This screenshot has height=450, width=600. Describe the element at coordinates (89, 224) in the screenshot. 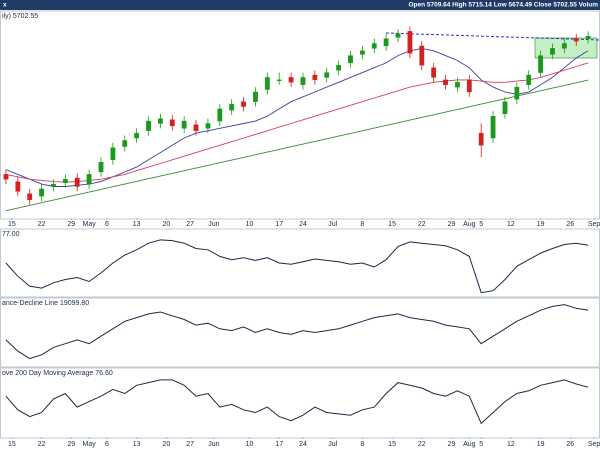

I see `x-tick-label: May` at that location.